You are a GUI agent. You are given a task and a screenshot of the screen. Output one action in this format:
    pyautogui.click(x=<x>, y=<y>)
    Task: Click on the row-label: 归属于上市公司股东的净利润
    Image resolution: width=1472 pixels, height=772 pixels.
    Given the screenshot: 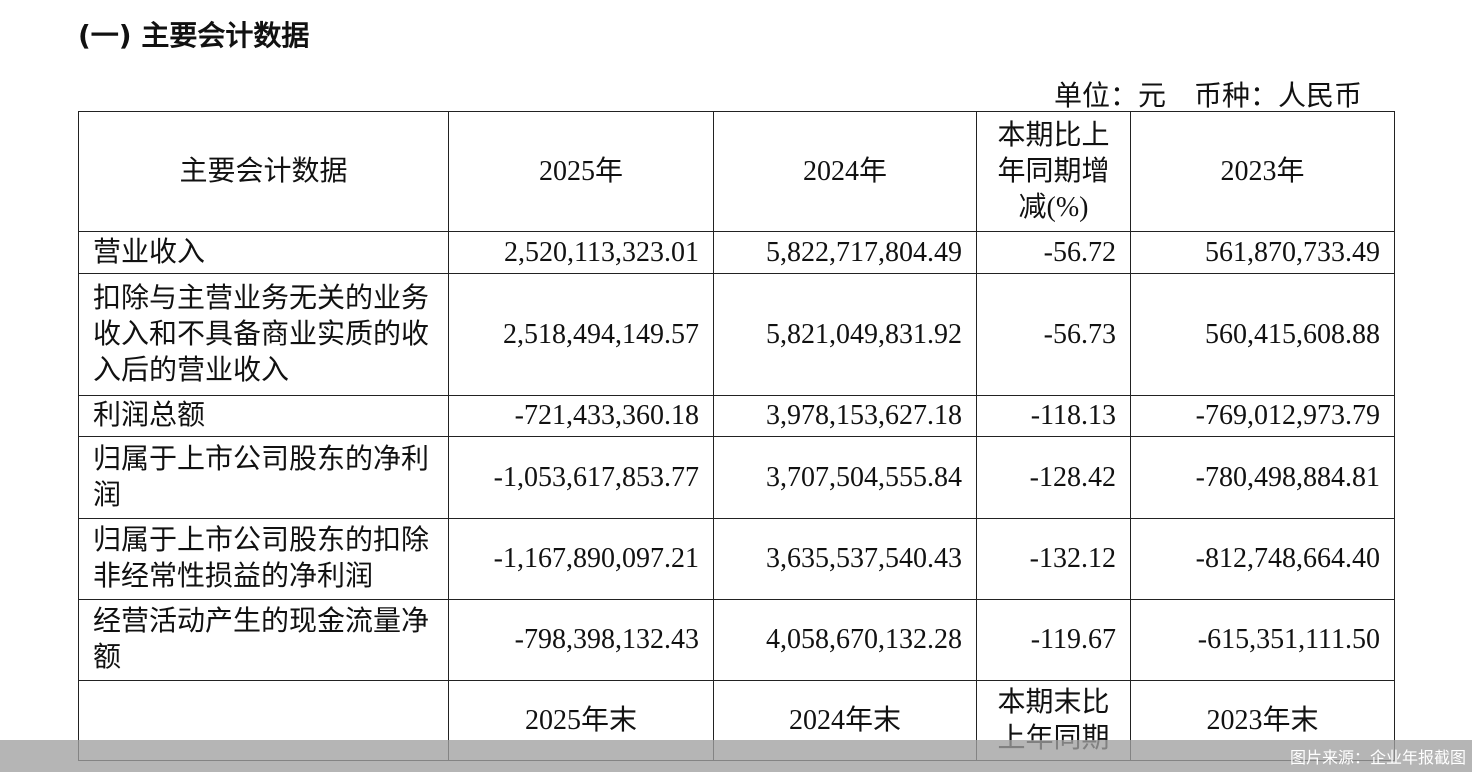 What is the action you would take?
    pyautogui.click(x=263, y=477)
    